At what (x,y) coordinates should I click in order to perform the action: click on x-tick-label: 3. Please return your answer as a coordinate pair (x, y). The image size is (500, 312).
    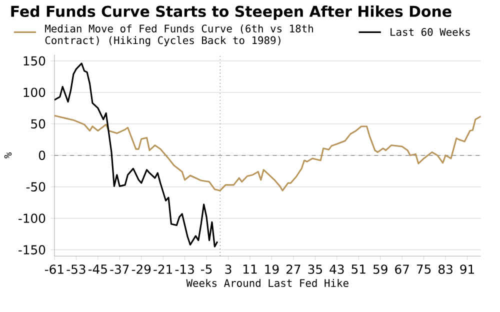
    Looking at the image, I should click on (228, 269).